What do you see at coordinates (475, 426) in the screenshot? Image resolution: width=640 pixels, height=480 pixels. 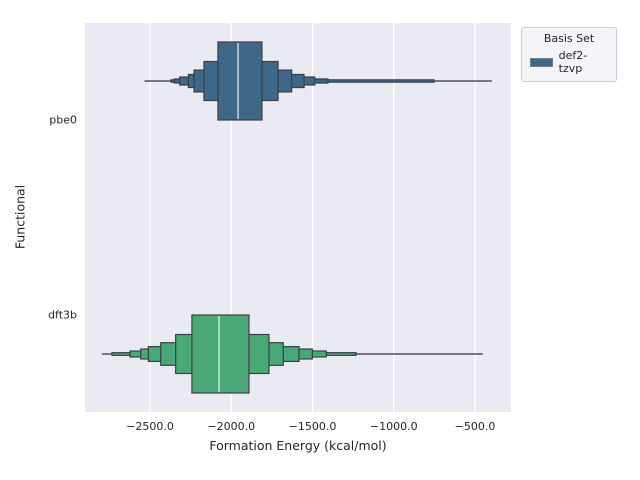 I see `x-tick-label--500: −500.0` at bounding box center [475, 426].